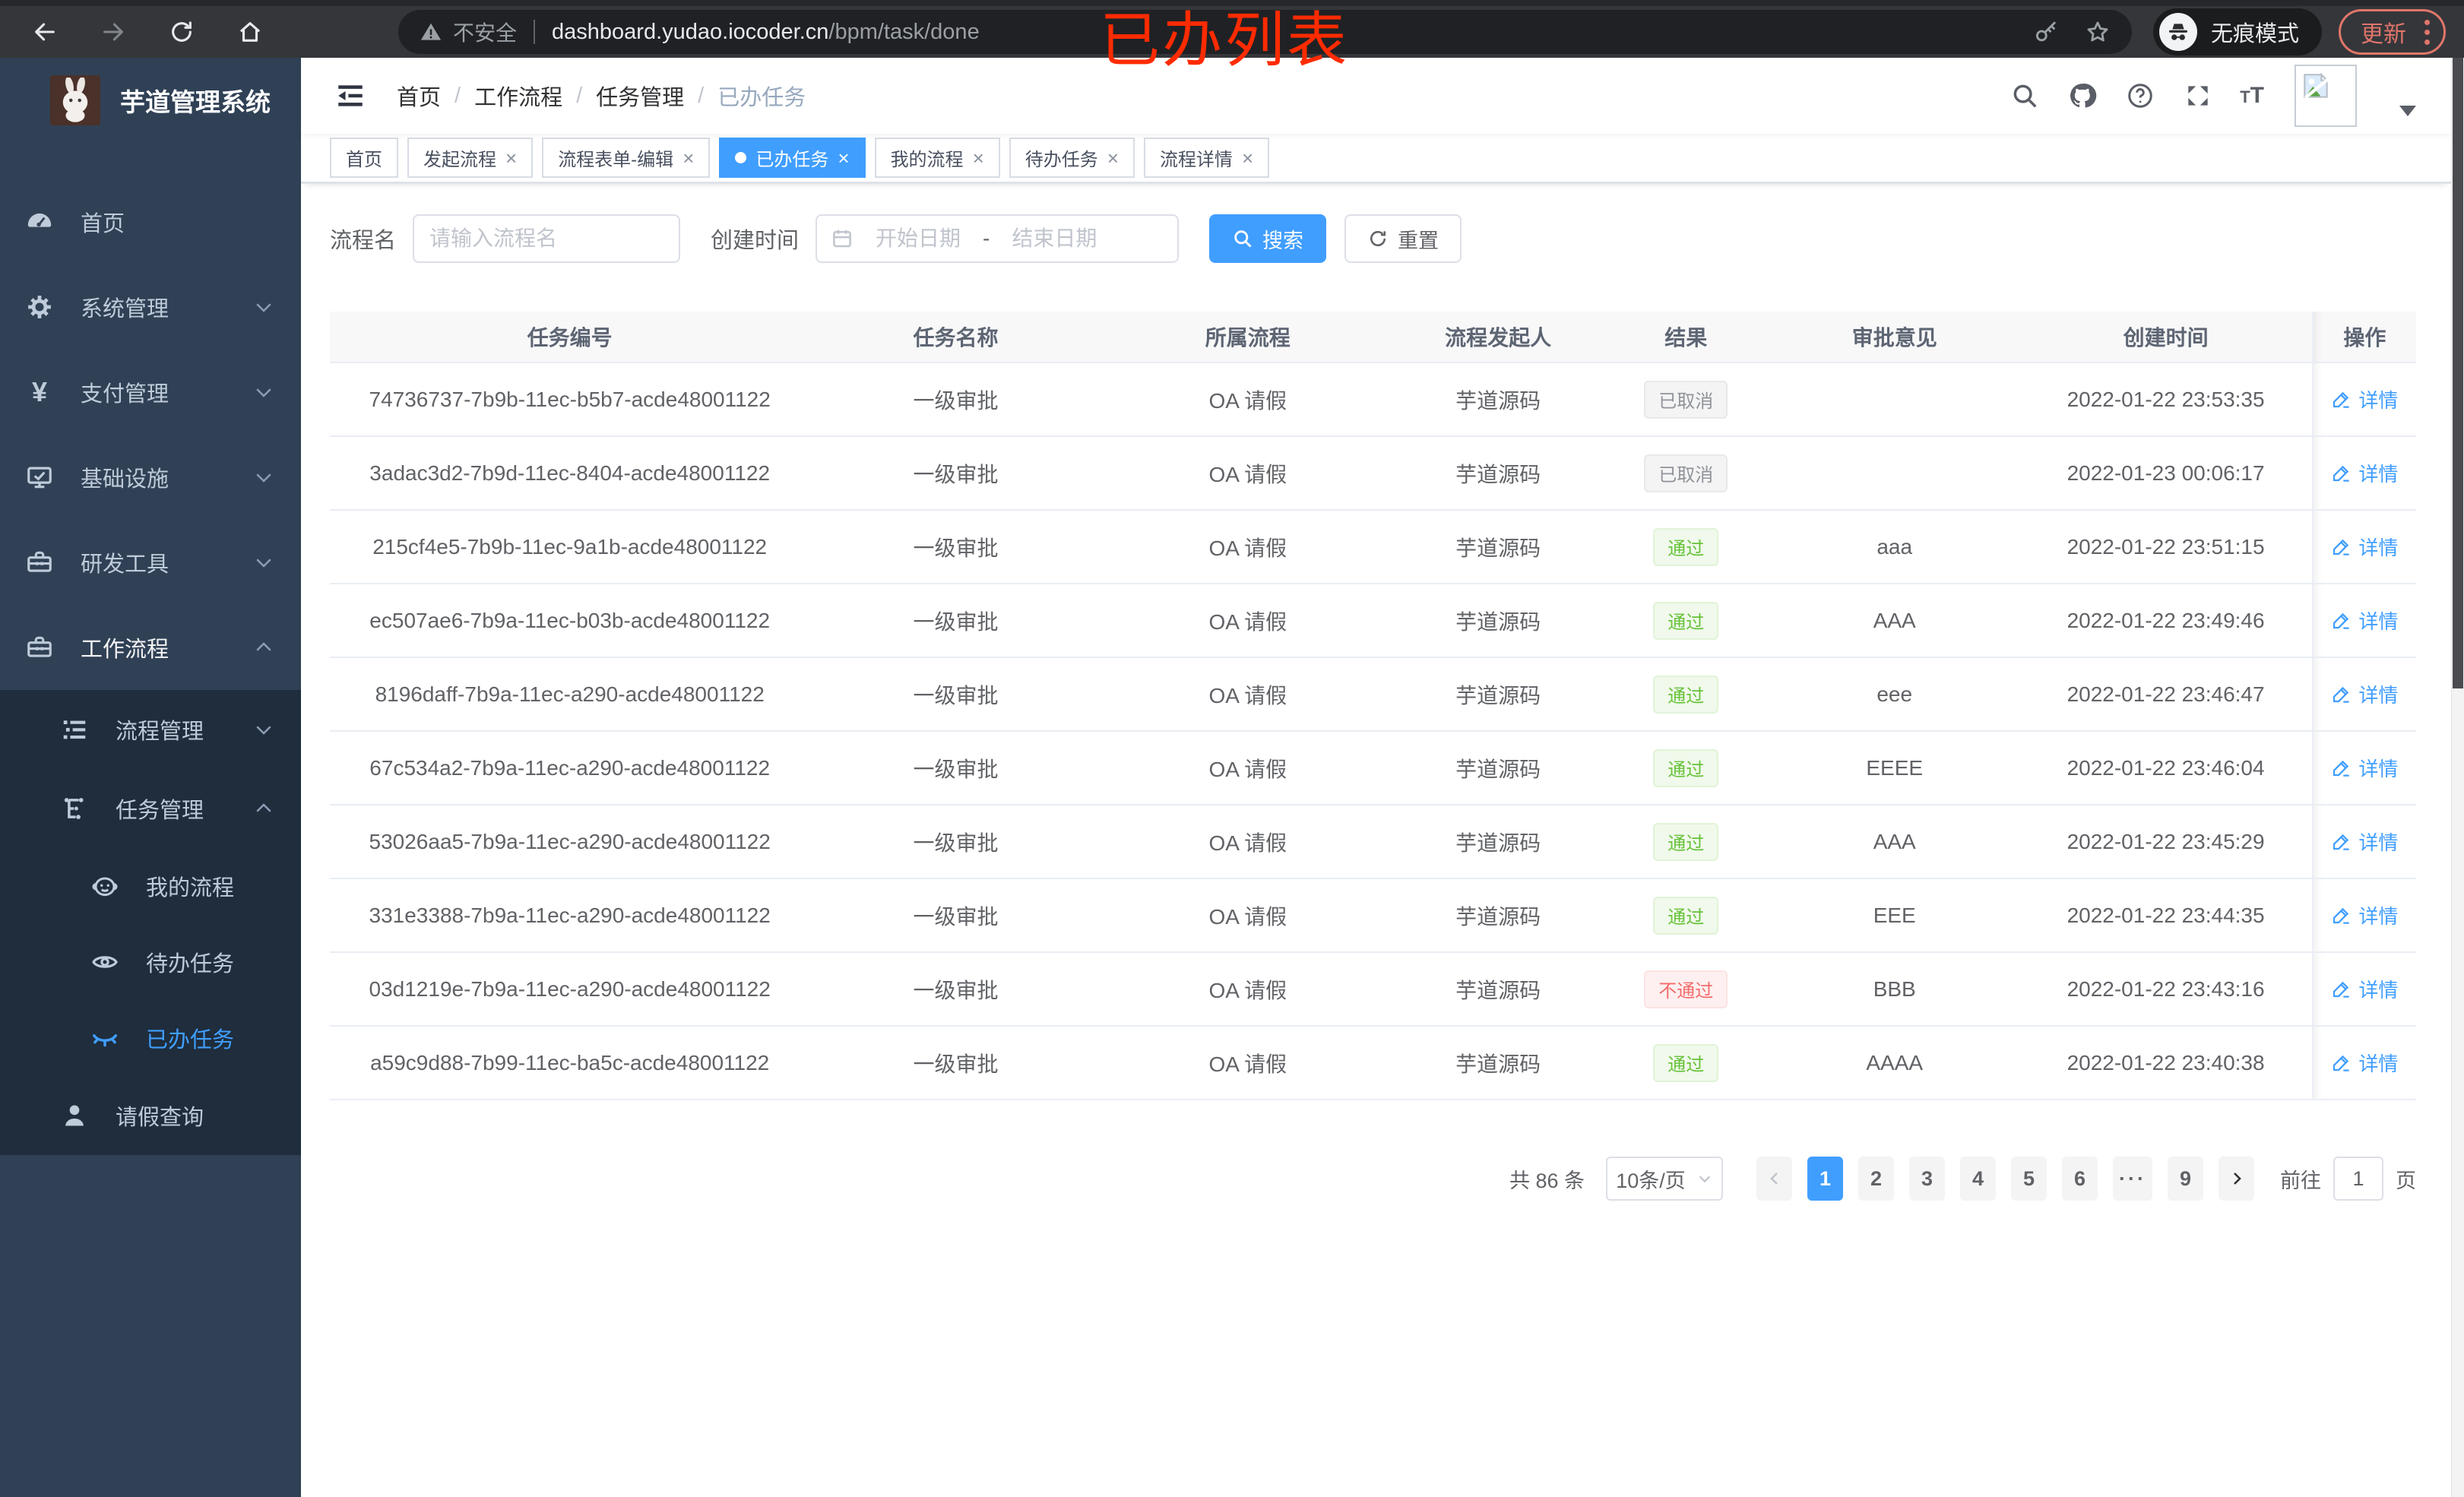  What do you see at coordinates (419, 98) in the screenshot?
I see `breadcrumb-home: 首页` at bounding box center [419, 98].